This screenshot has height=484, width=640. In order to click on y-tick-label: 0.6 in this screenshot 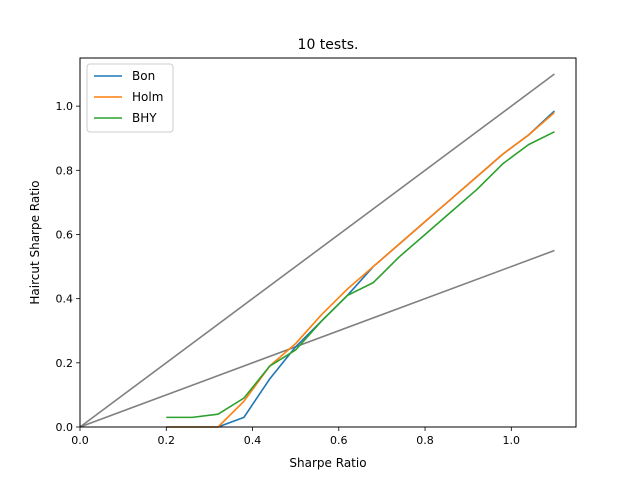, I will do `click(65, 234)`.